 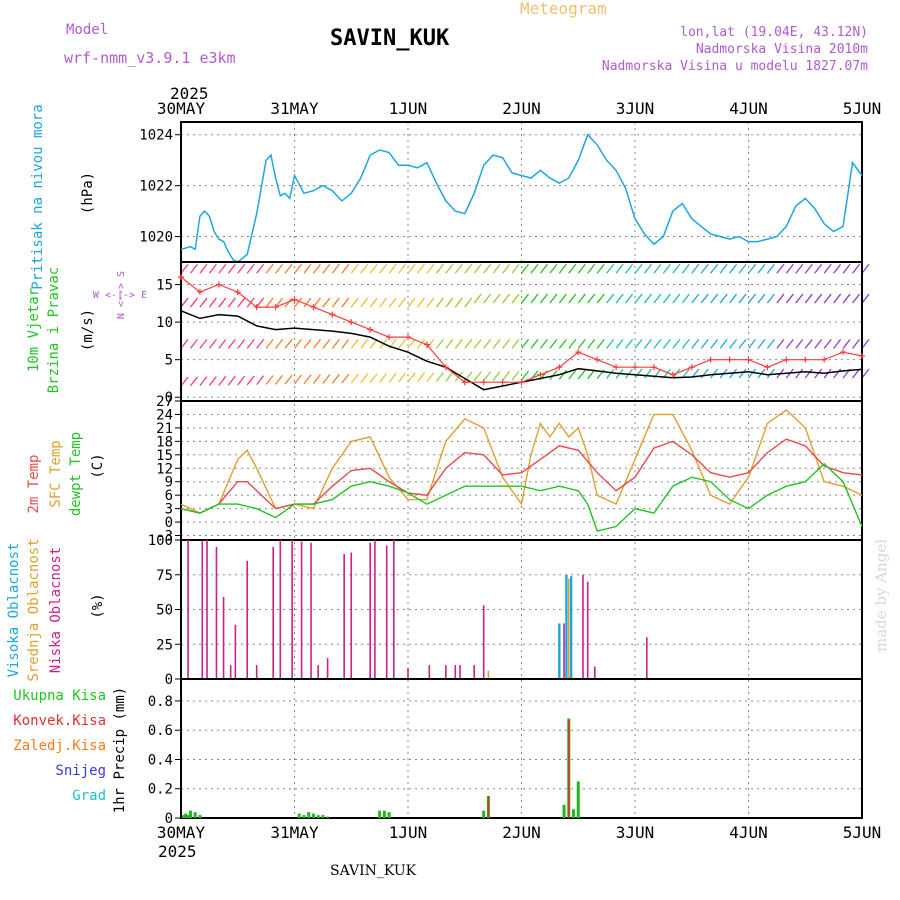 What do you see at coordinates (120, 750) in the screenshot?
I see `precip-unit: 1hr Precip (mm)` at bounding box center [120, 750].